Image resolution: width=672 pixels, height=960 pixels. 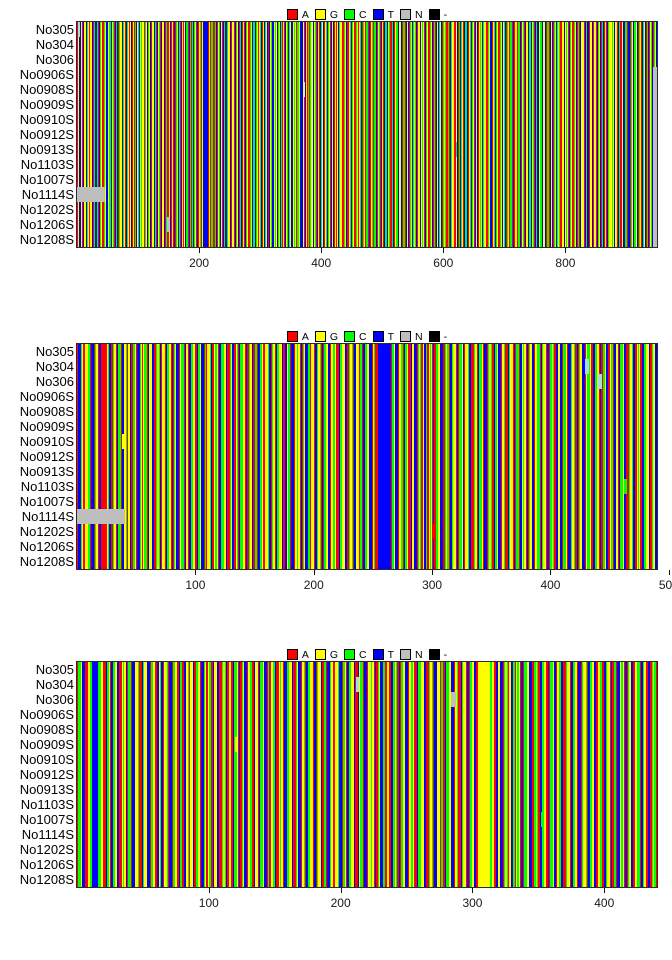 What do you see at coordinates (419, 336) in the screenshot?
I see `legend-label: N` at bounding box center [419, 336].